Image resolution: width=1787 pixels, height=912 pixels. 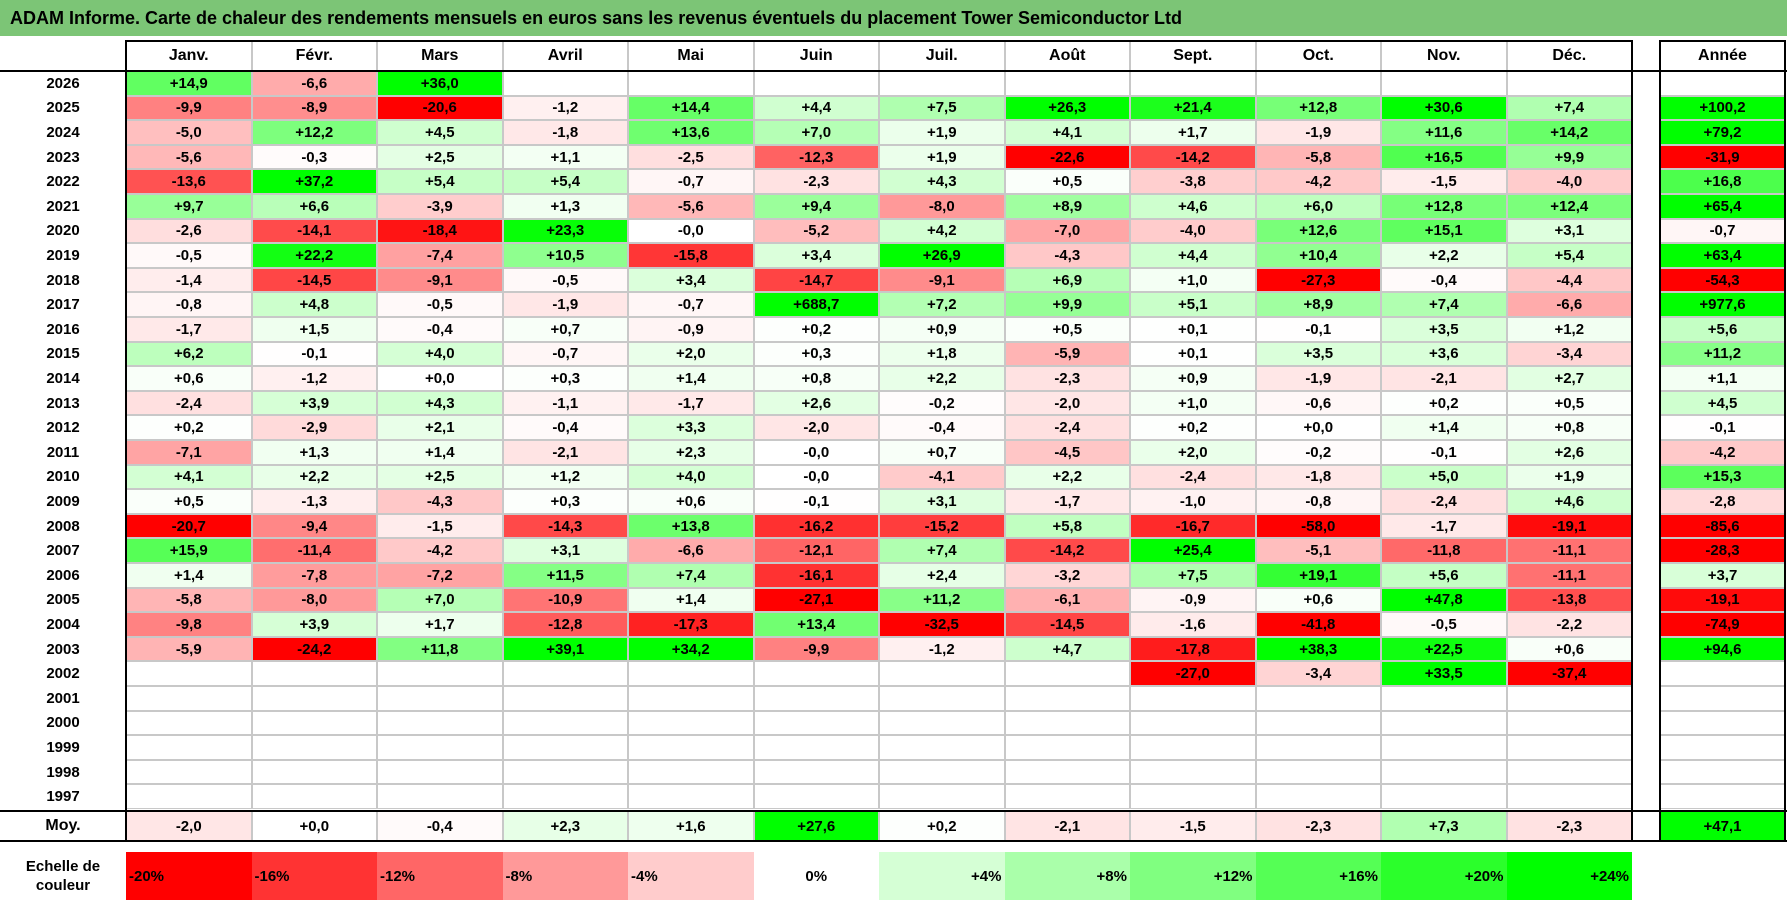 What do you see at coordinates (1722, 206) in the screenshot?
I see `annual-cell: +65,4` at bounding box center [1722, 206].